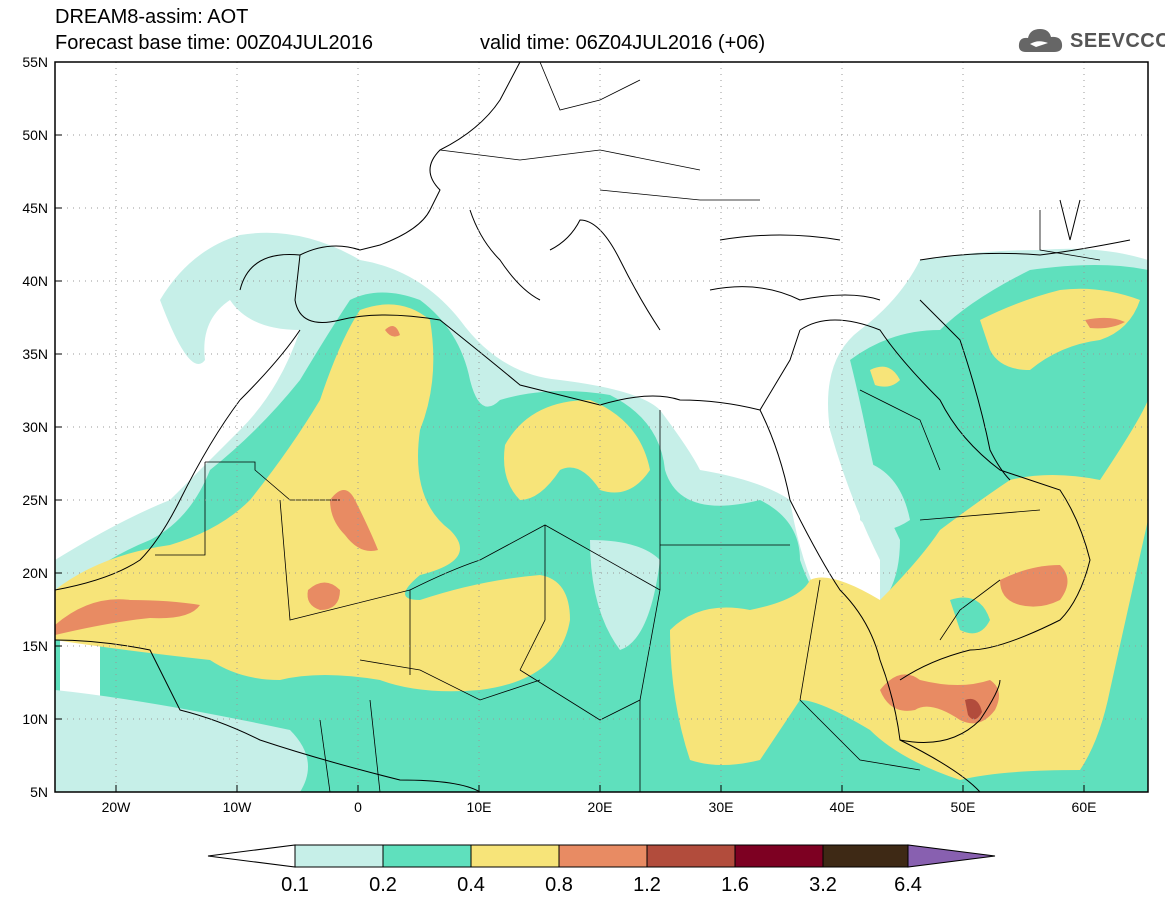  Describe the element at coordinates (35, 573) in the screenshot. I see `lat-label: 20N` at that location.